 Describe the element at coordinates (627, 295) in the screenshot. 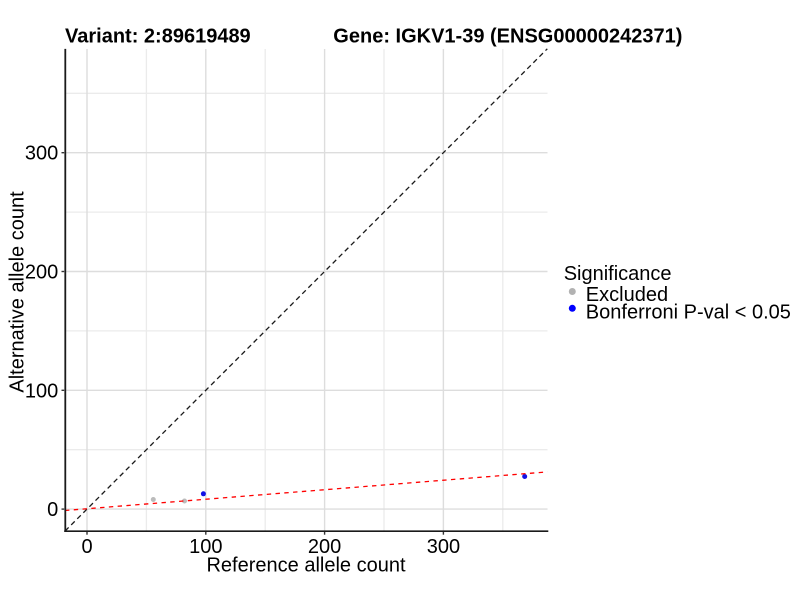

I see `svg-text: Excluded` at that location.